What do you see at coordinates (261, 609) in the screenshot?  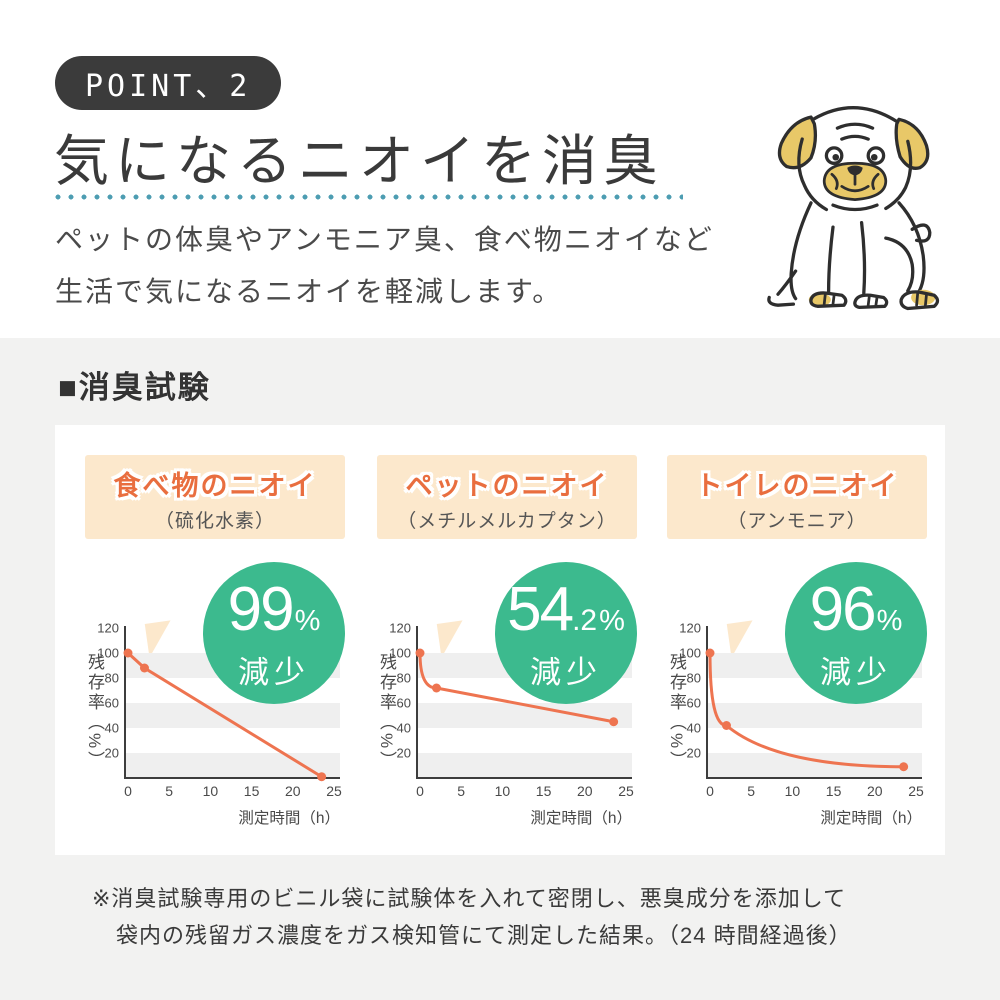 I see `reduction-value: 99` at bounding box center [261, 609].